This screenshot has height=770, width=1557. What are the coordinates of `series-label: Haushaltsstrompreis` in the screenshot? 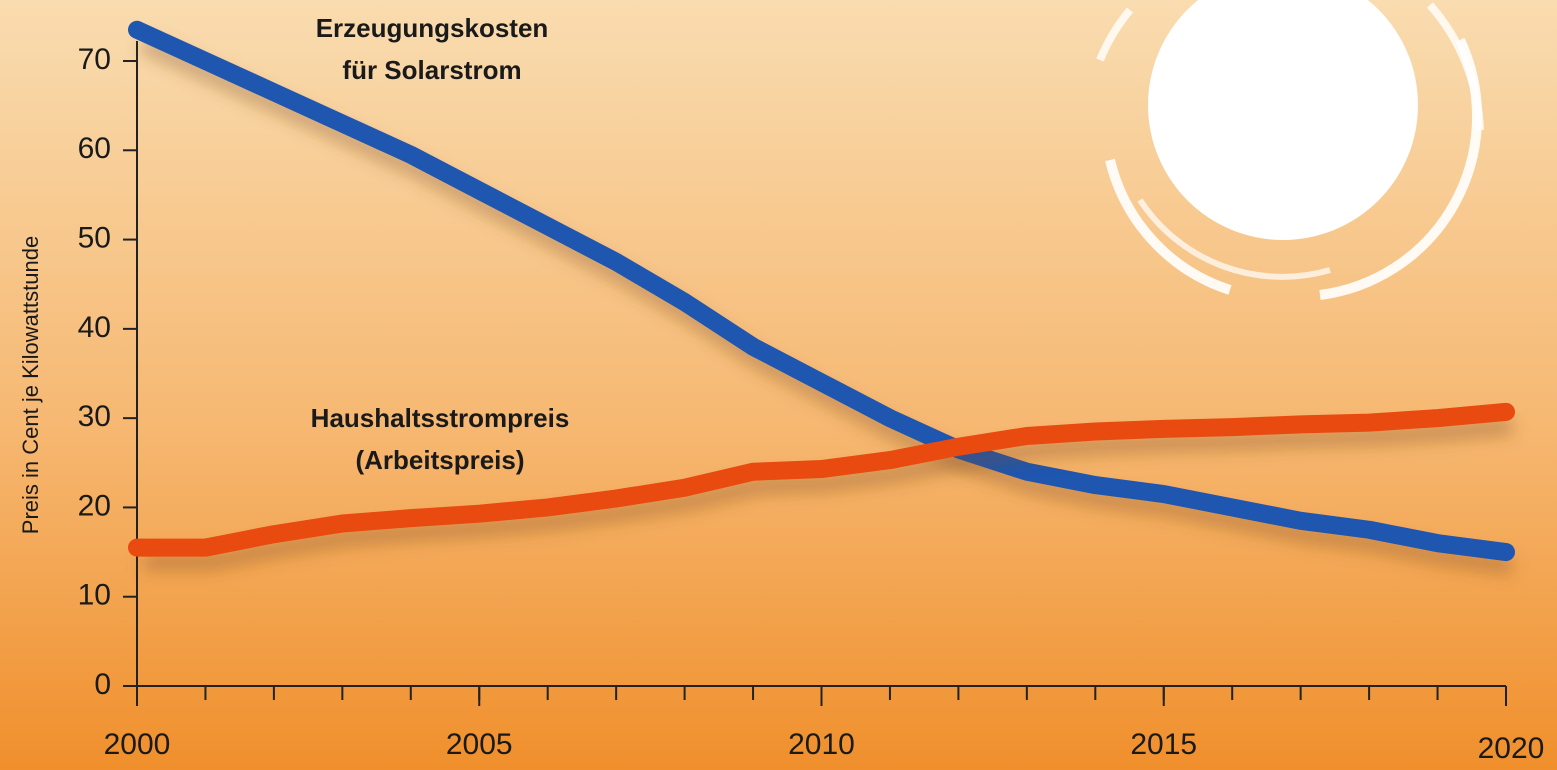 It's located at (440, 418).